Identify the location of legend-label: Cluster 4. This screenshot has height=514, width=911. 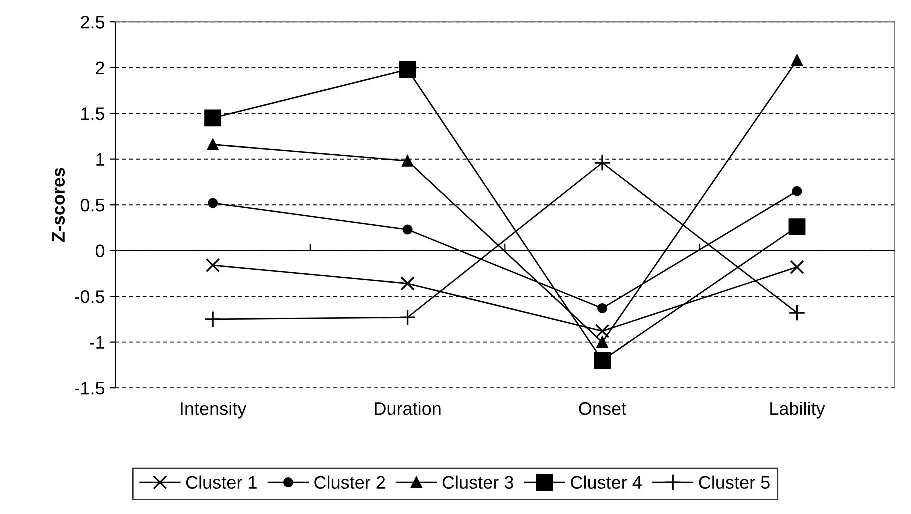
(606, 483).